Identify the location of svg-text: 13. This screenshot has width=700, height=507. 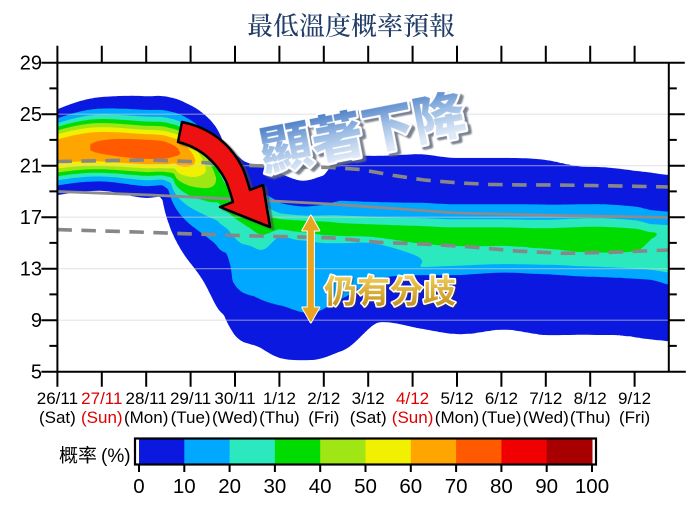
(31, 270).